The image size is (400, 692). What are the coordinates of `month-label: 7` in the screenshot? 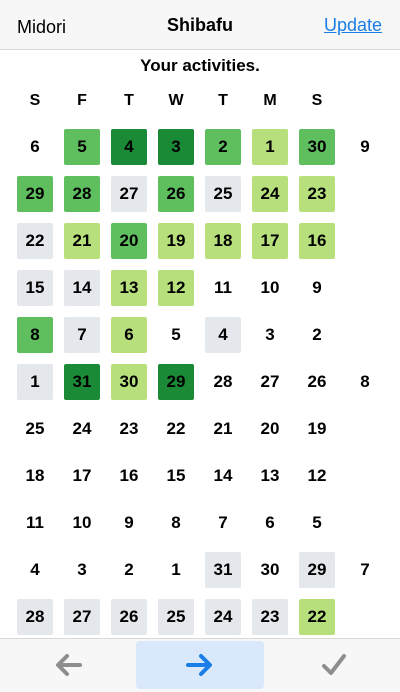 It's located at (365, 569).